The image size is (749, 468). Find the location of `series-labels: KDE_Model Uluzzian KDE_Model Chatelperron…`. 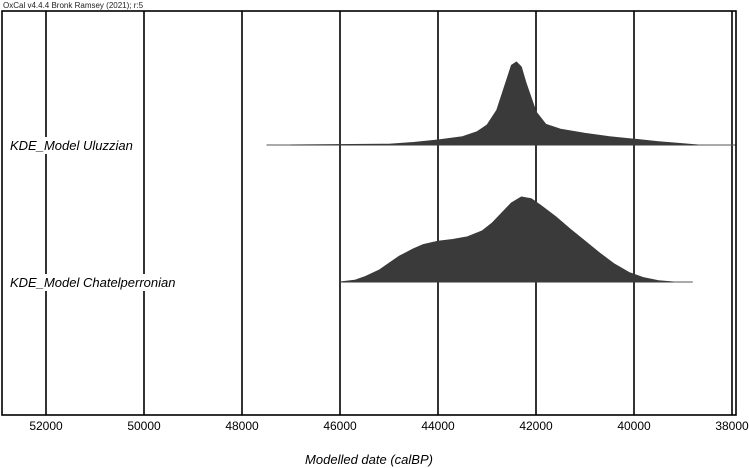

series-labels: KDE_Model Uluzzian KDE_Model Chatelperron… is located at coordinates (93, 214).